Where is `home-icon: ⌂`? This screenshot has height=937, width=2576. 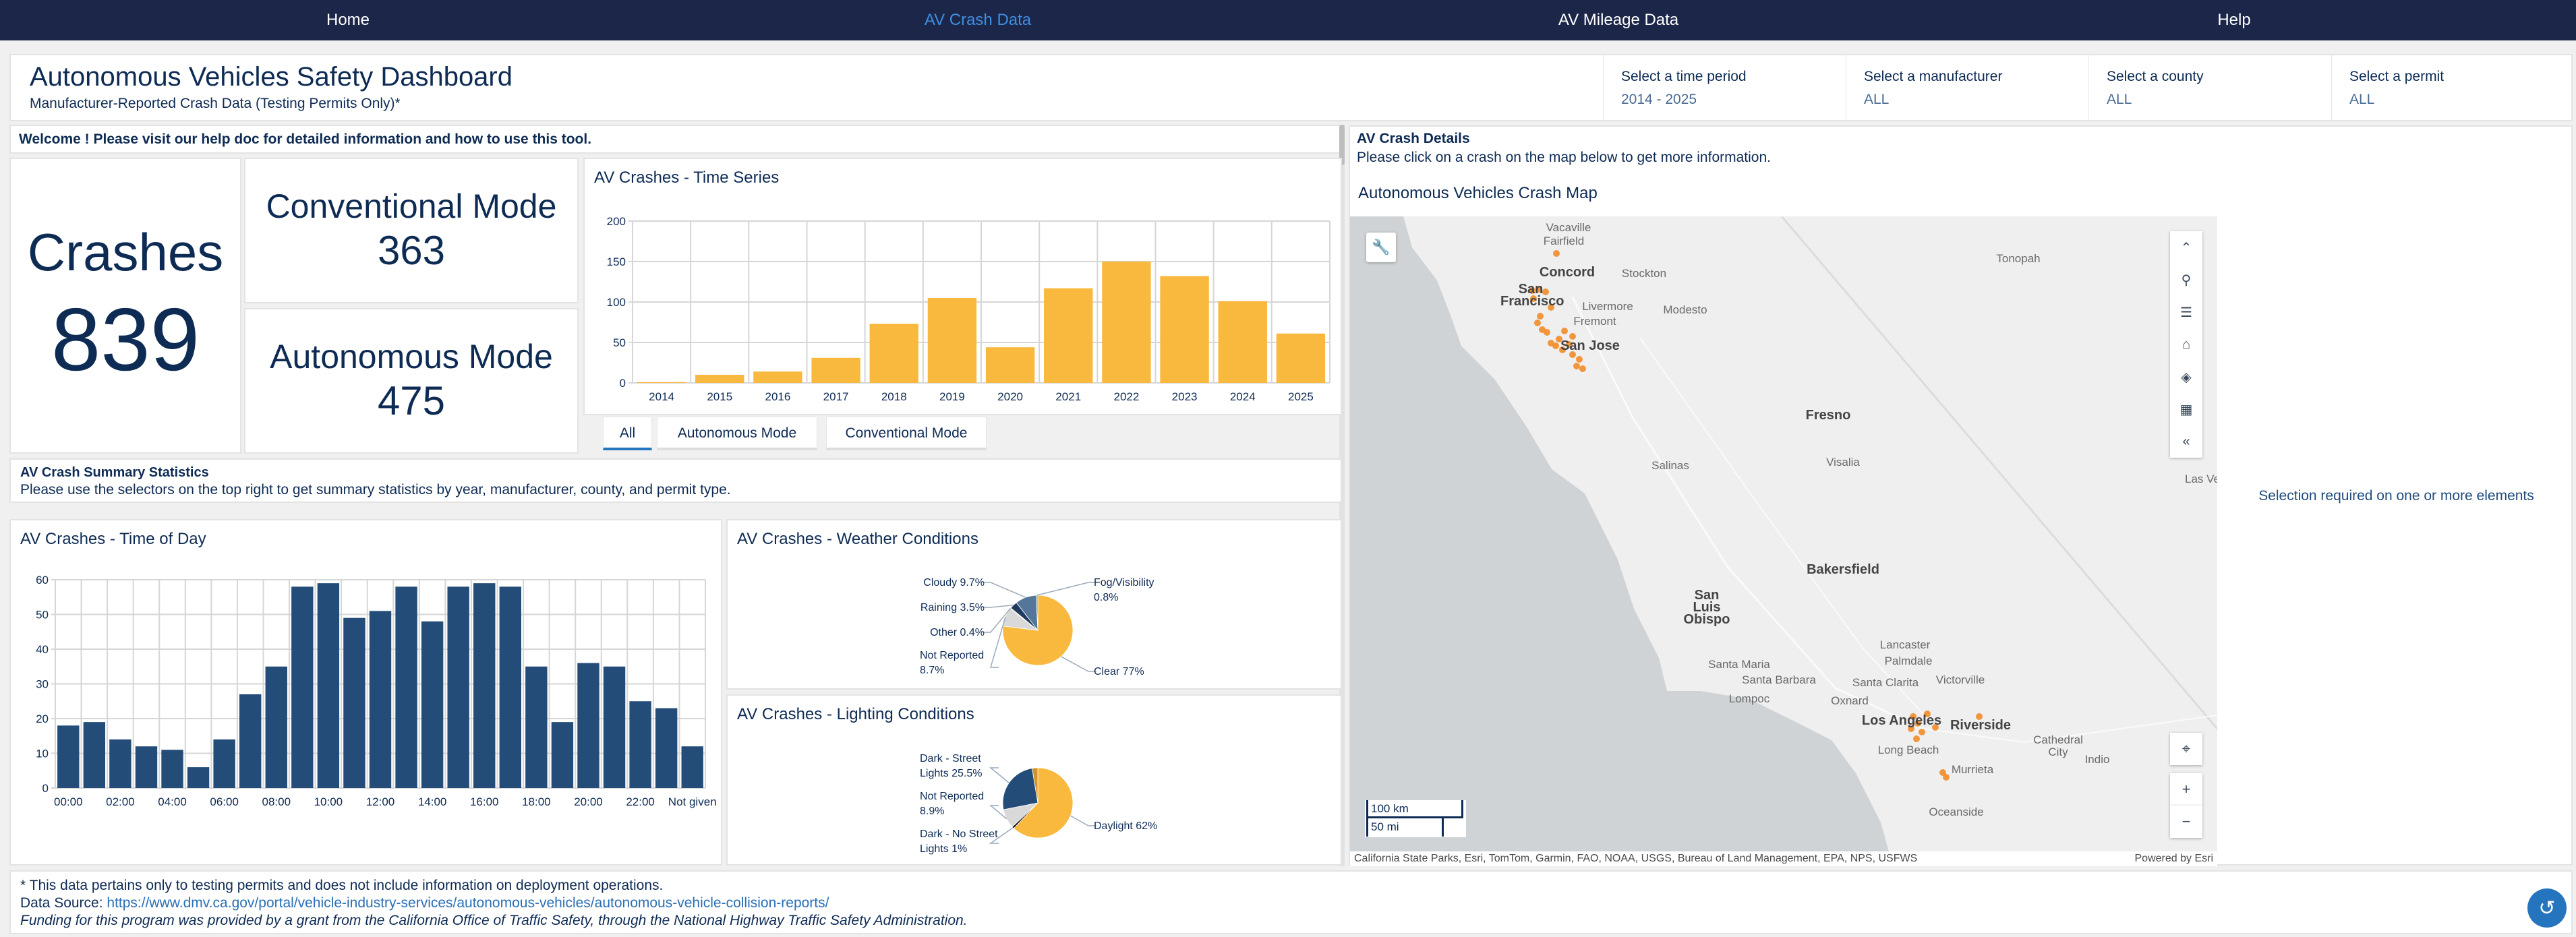
home-icon: ⌂ is located at coordinates (2186, 344).